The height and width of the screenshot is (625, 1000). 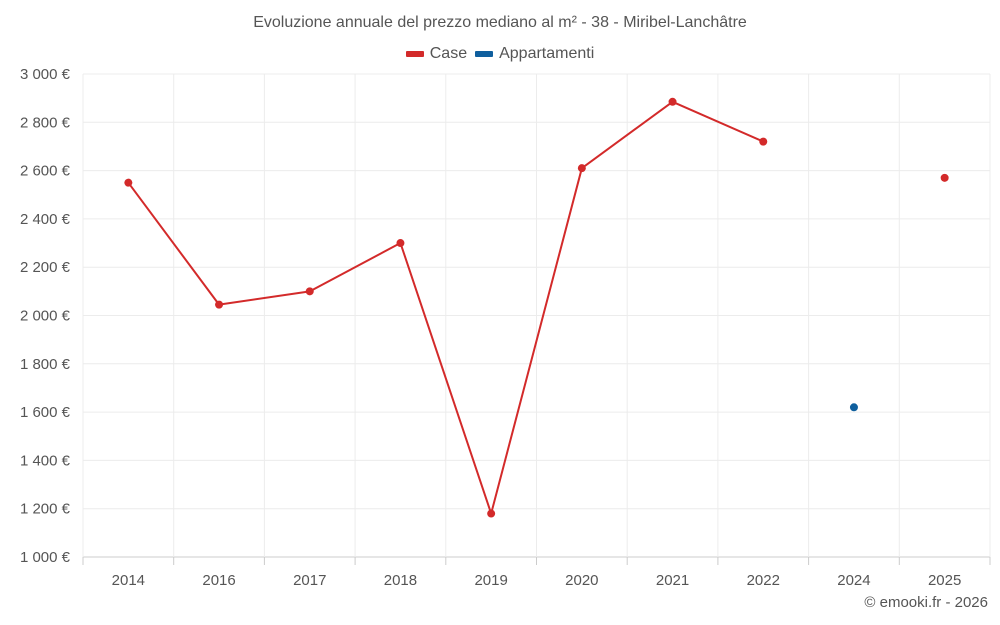 What do you see at coordinates (853, 580) in the screenshot?
I see `x-tick-label: 2024` at bounding box center [853, 580].